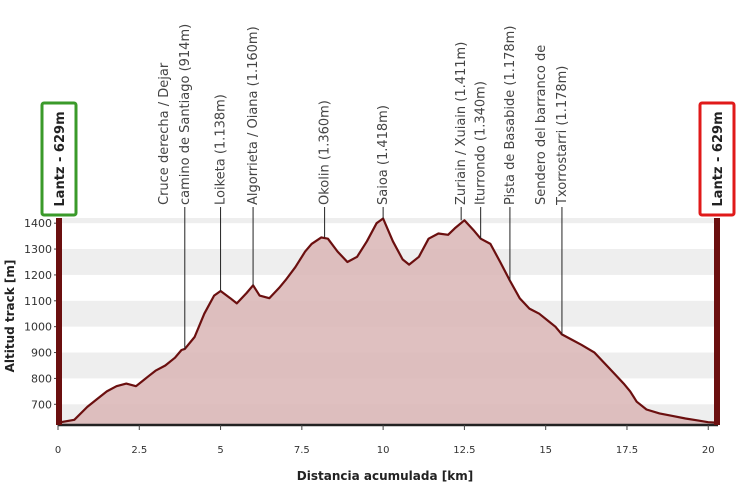 The width and height of the screenshot is (738, 484). Describe the element at coordinates (38, 249) in the screenshot. I see `y-tick-label: 1300` at that location.